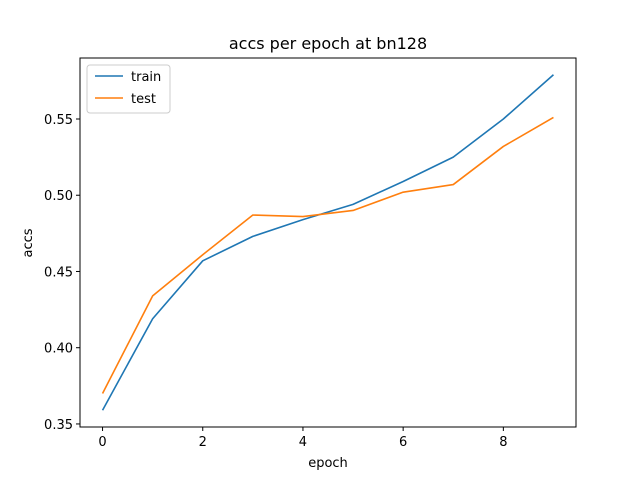 This screenshot has width=640, height=480. I want to click on y-tick-label-0: 0.35, so click(58, 425).